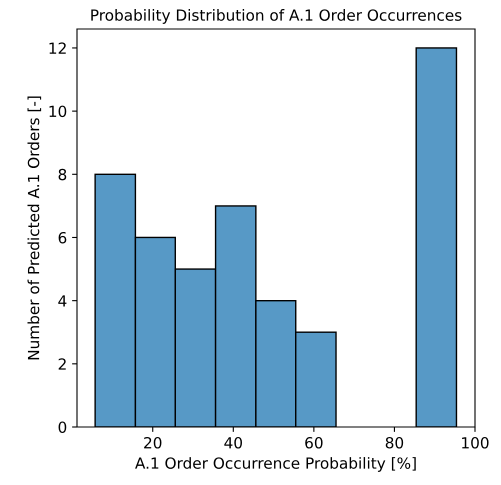  Describe the element at coordinates (314, 442) in the screenshot. I see `x-tick-label: 60` at that location.